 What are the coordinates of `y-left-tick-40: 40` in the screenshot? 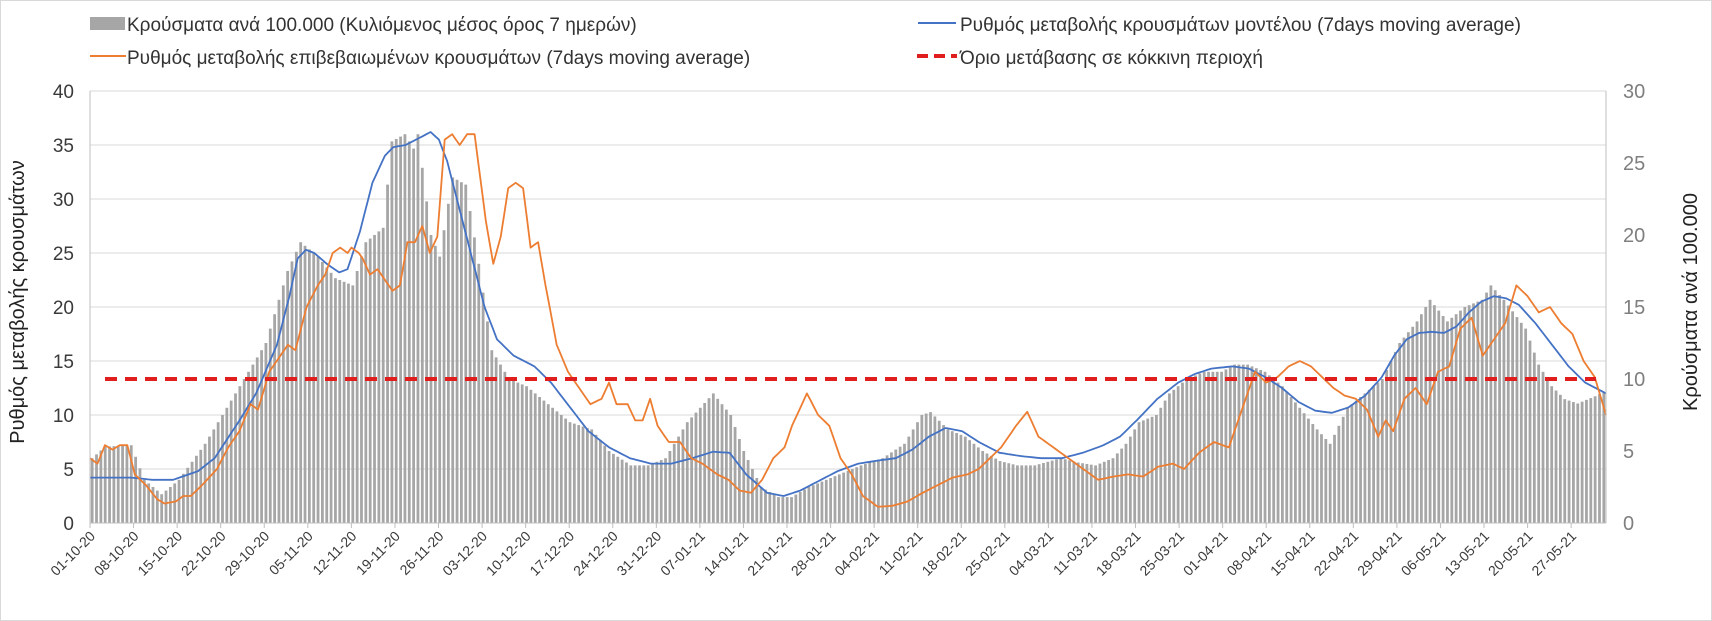 It's located at (63, 92).